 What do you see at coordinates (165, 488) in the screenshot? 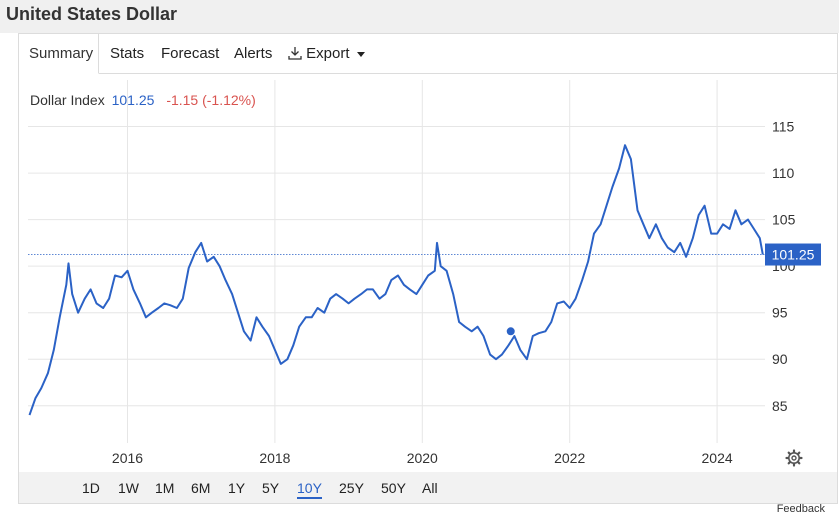
I see `range-1m: 1M` at bounding box center [165, 488].